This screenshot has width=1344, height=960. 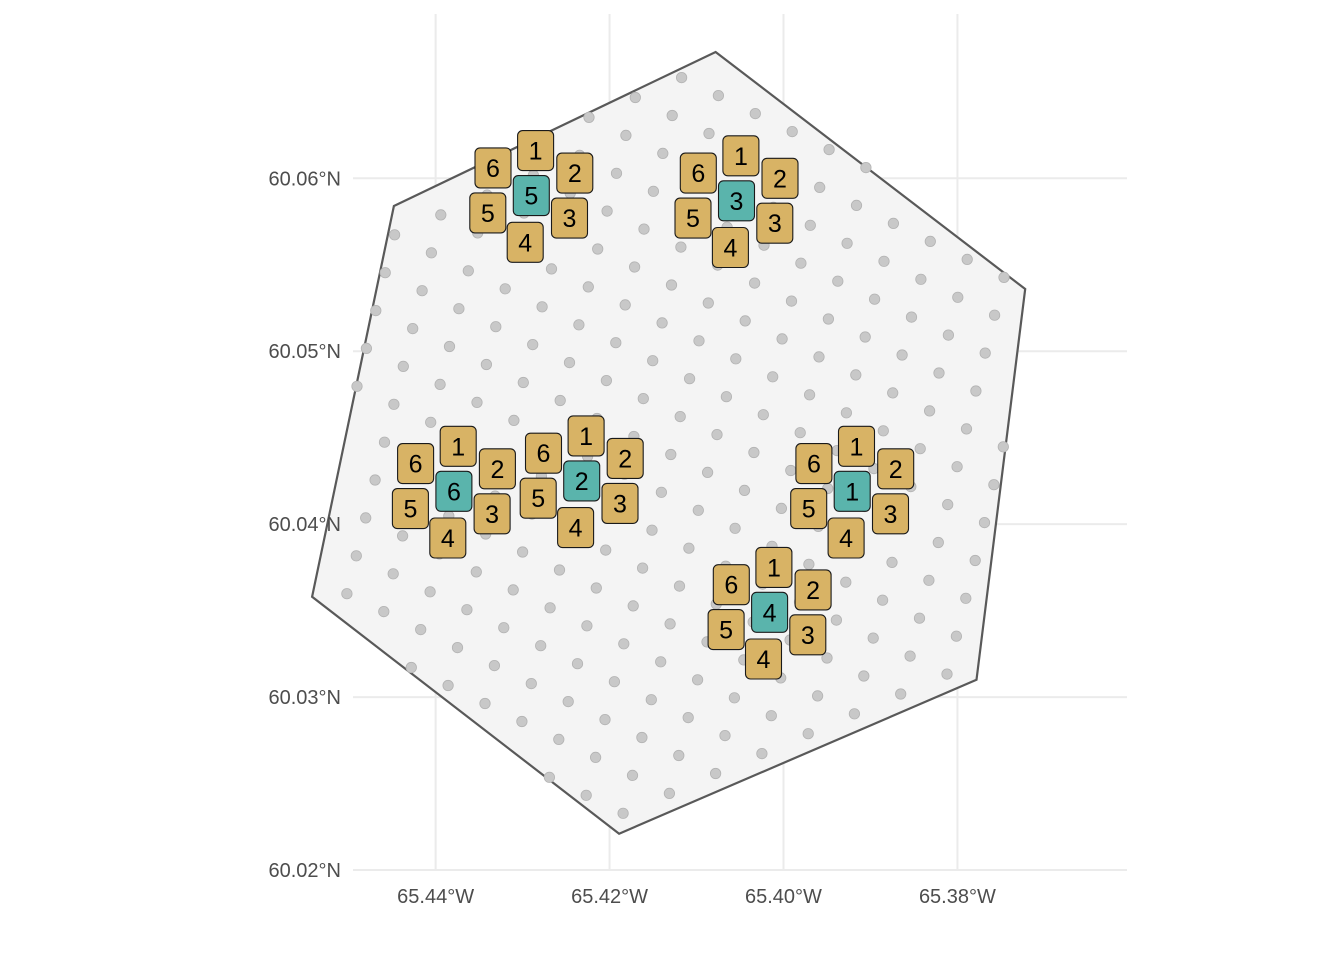 I want to click on y-tick-label: 60.06°N, so click(x=305, y=179).